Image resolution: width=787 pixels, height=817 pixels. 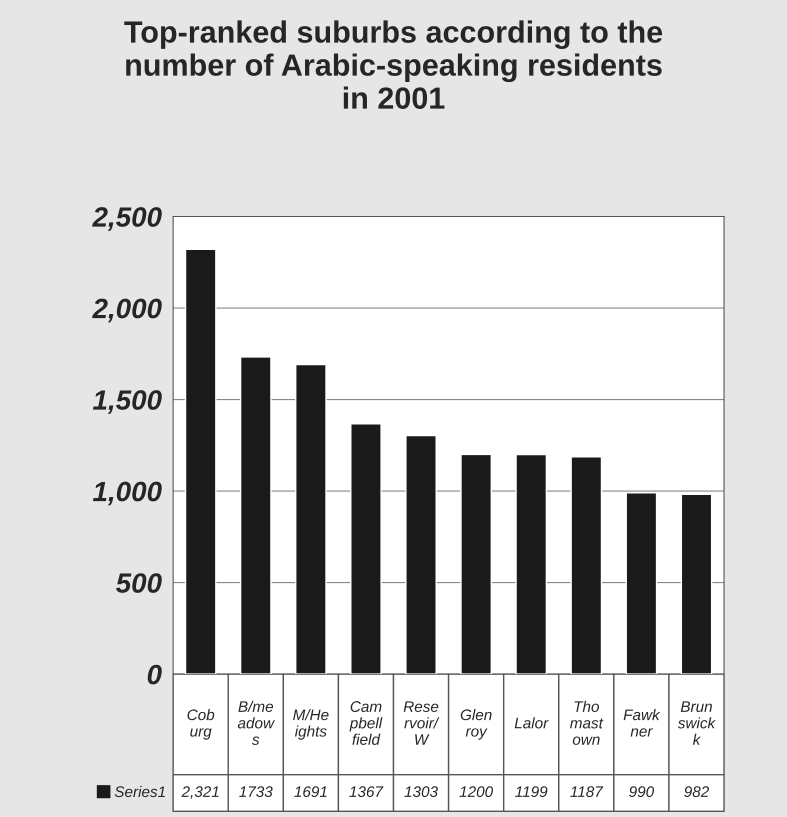 I want to click on x-tick-label: Cam pbell field, so click(x=365, y=723).